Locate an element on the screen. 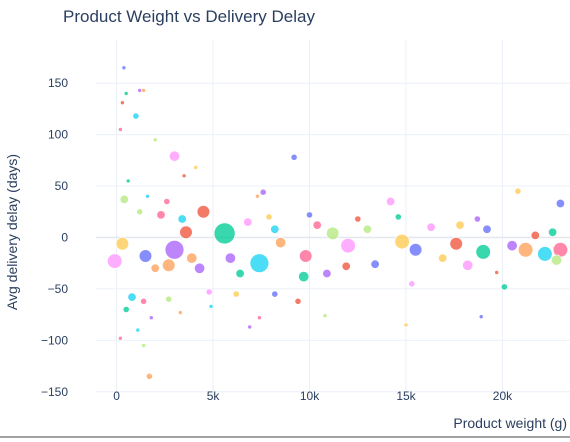 This screenshot has width=570, height=442. y-axis-label: Avg delivery delay (days) is located at coordinates (12, 232).